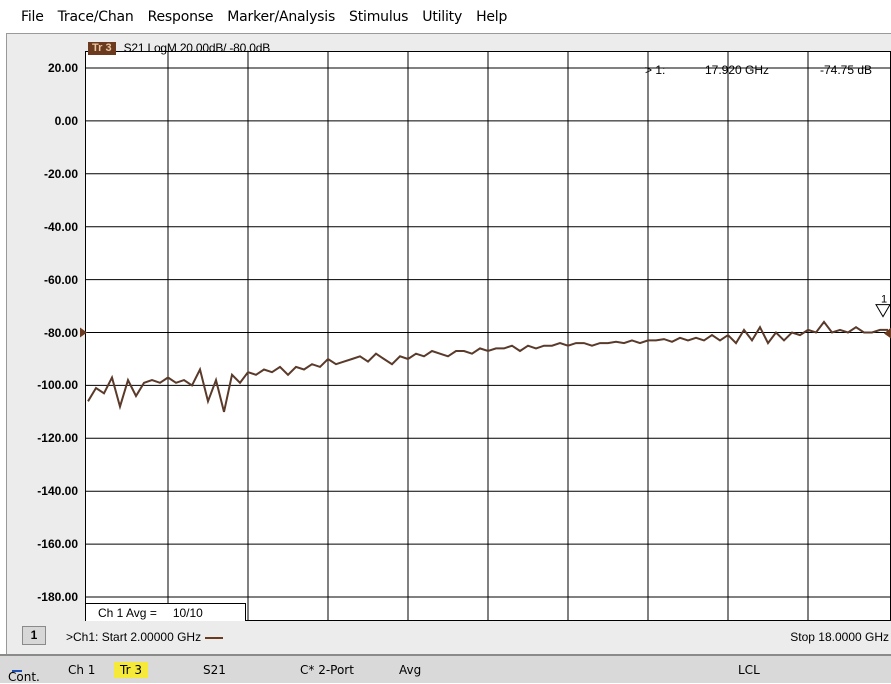 The image size is (891, 684). What do you see at coordinates (445, 669) in the screenshot?
I see `status-bar: Cont. Ch 1 Tr 3 S21 C* 2-Port Avg LCL` at bounding box center [445, 669].